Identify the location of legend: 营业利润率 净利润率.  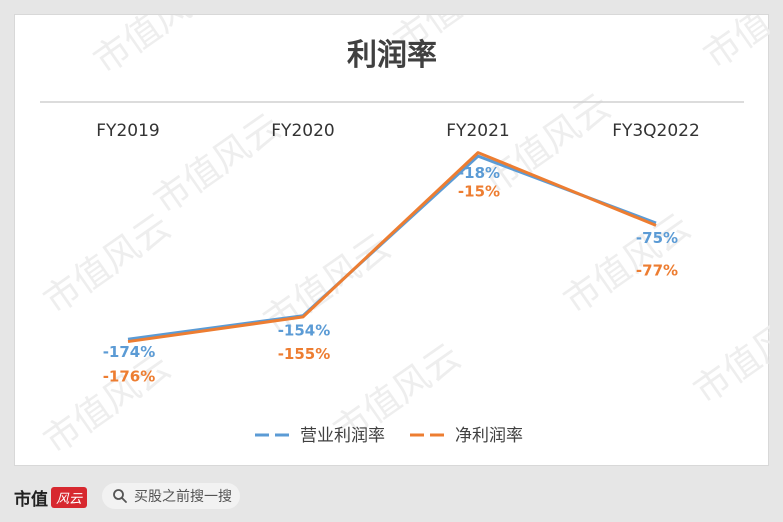
(389, 436).